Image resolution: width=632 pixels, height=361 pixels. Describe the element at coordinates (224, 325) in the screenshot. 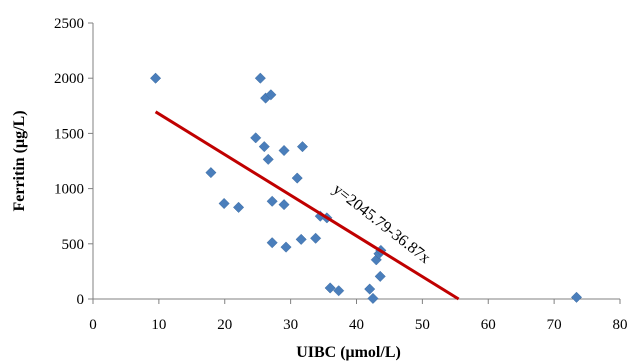

I see `x-tick-label: 20` at that location.